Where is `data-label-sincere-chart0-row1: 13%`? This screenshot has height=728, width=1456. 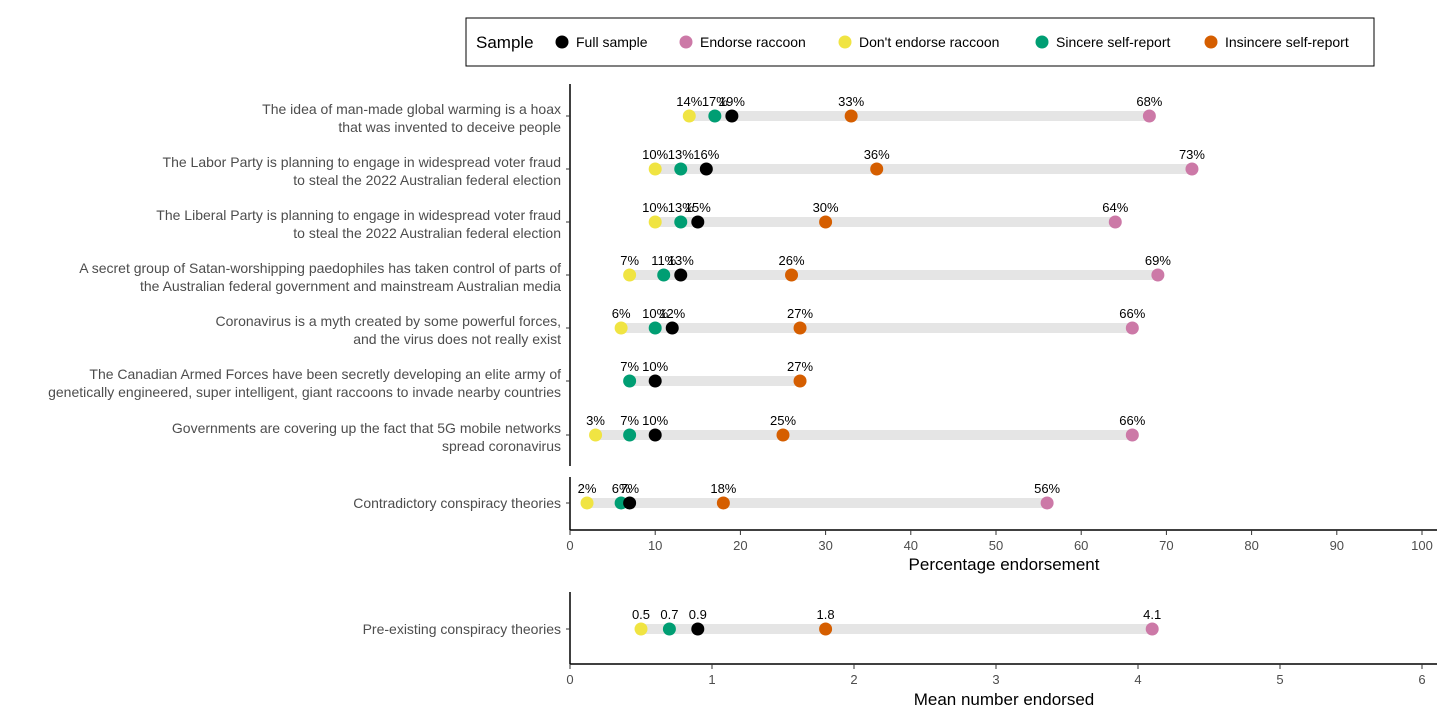
data-label-sincere-chart0-row1: 13% is located at coordinates (681, 154).